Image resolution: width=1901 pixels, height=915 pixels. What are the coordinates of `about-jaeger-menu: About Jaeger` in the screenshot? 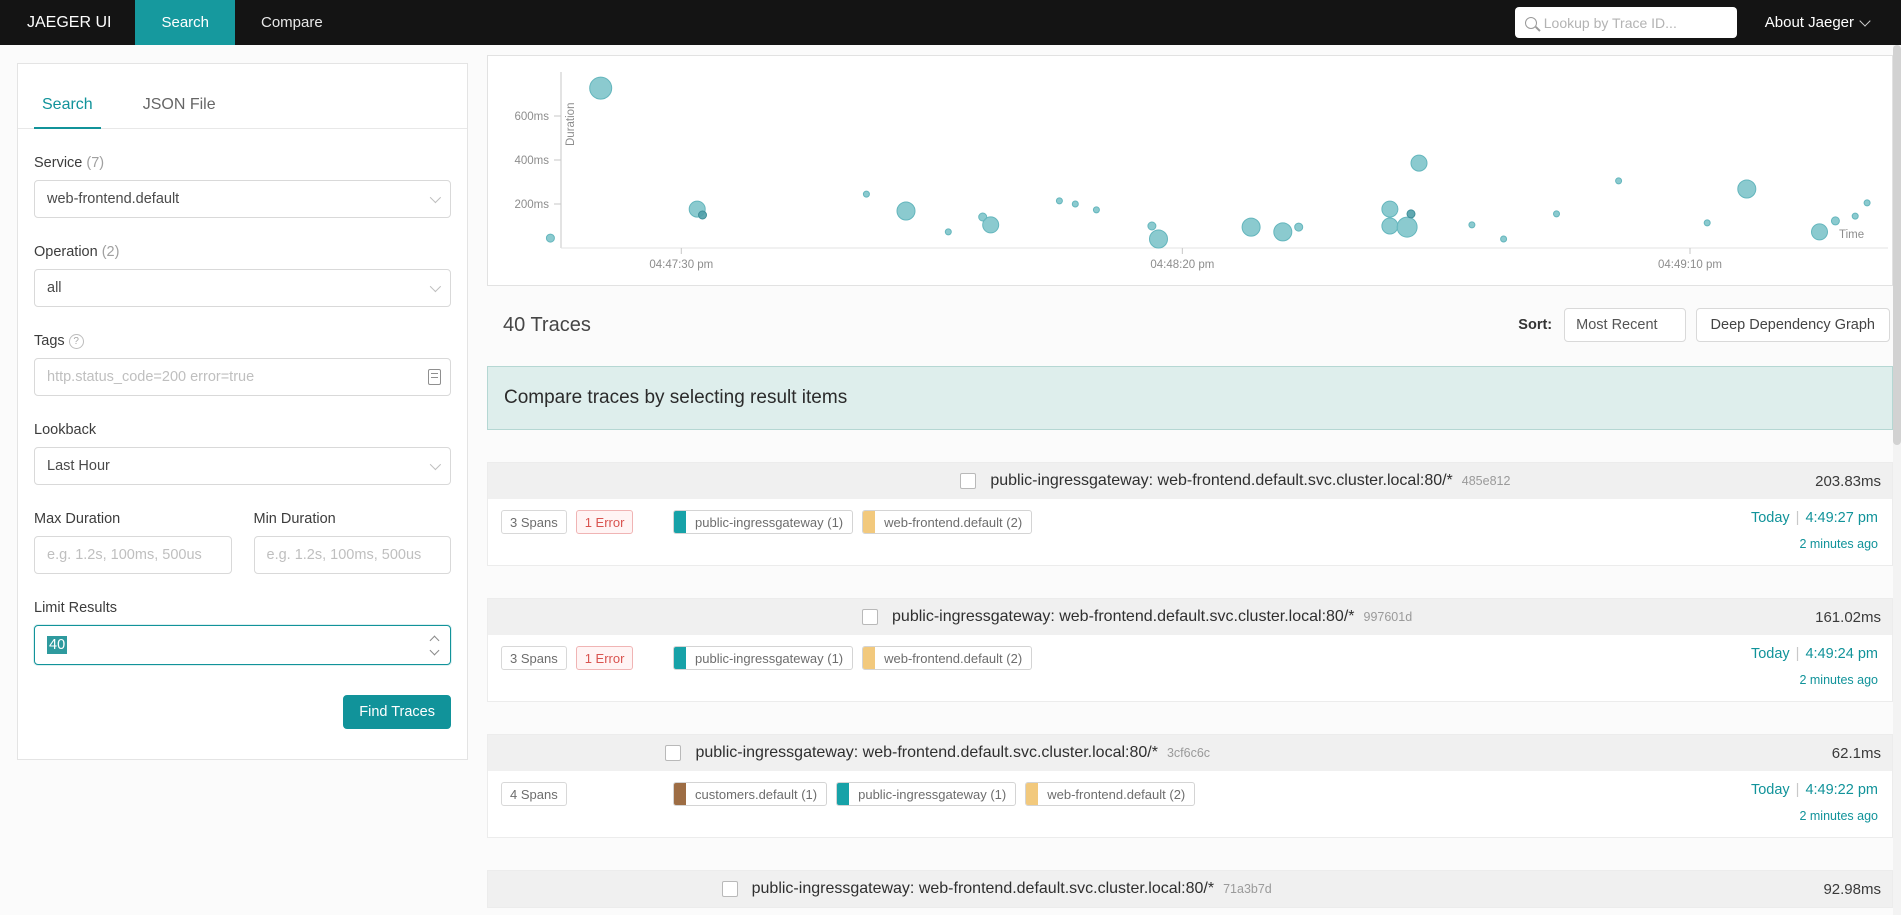 It's located at (1818, 22).